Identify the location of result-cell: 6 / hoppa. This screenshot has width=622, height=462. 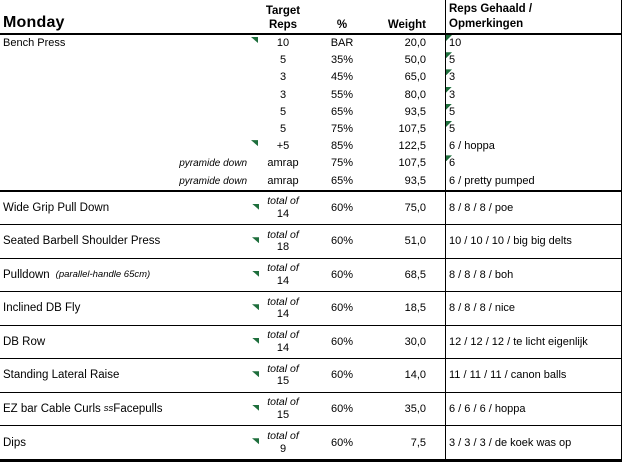
(533, 147).